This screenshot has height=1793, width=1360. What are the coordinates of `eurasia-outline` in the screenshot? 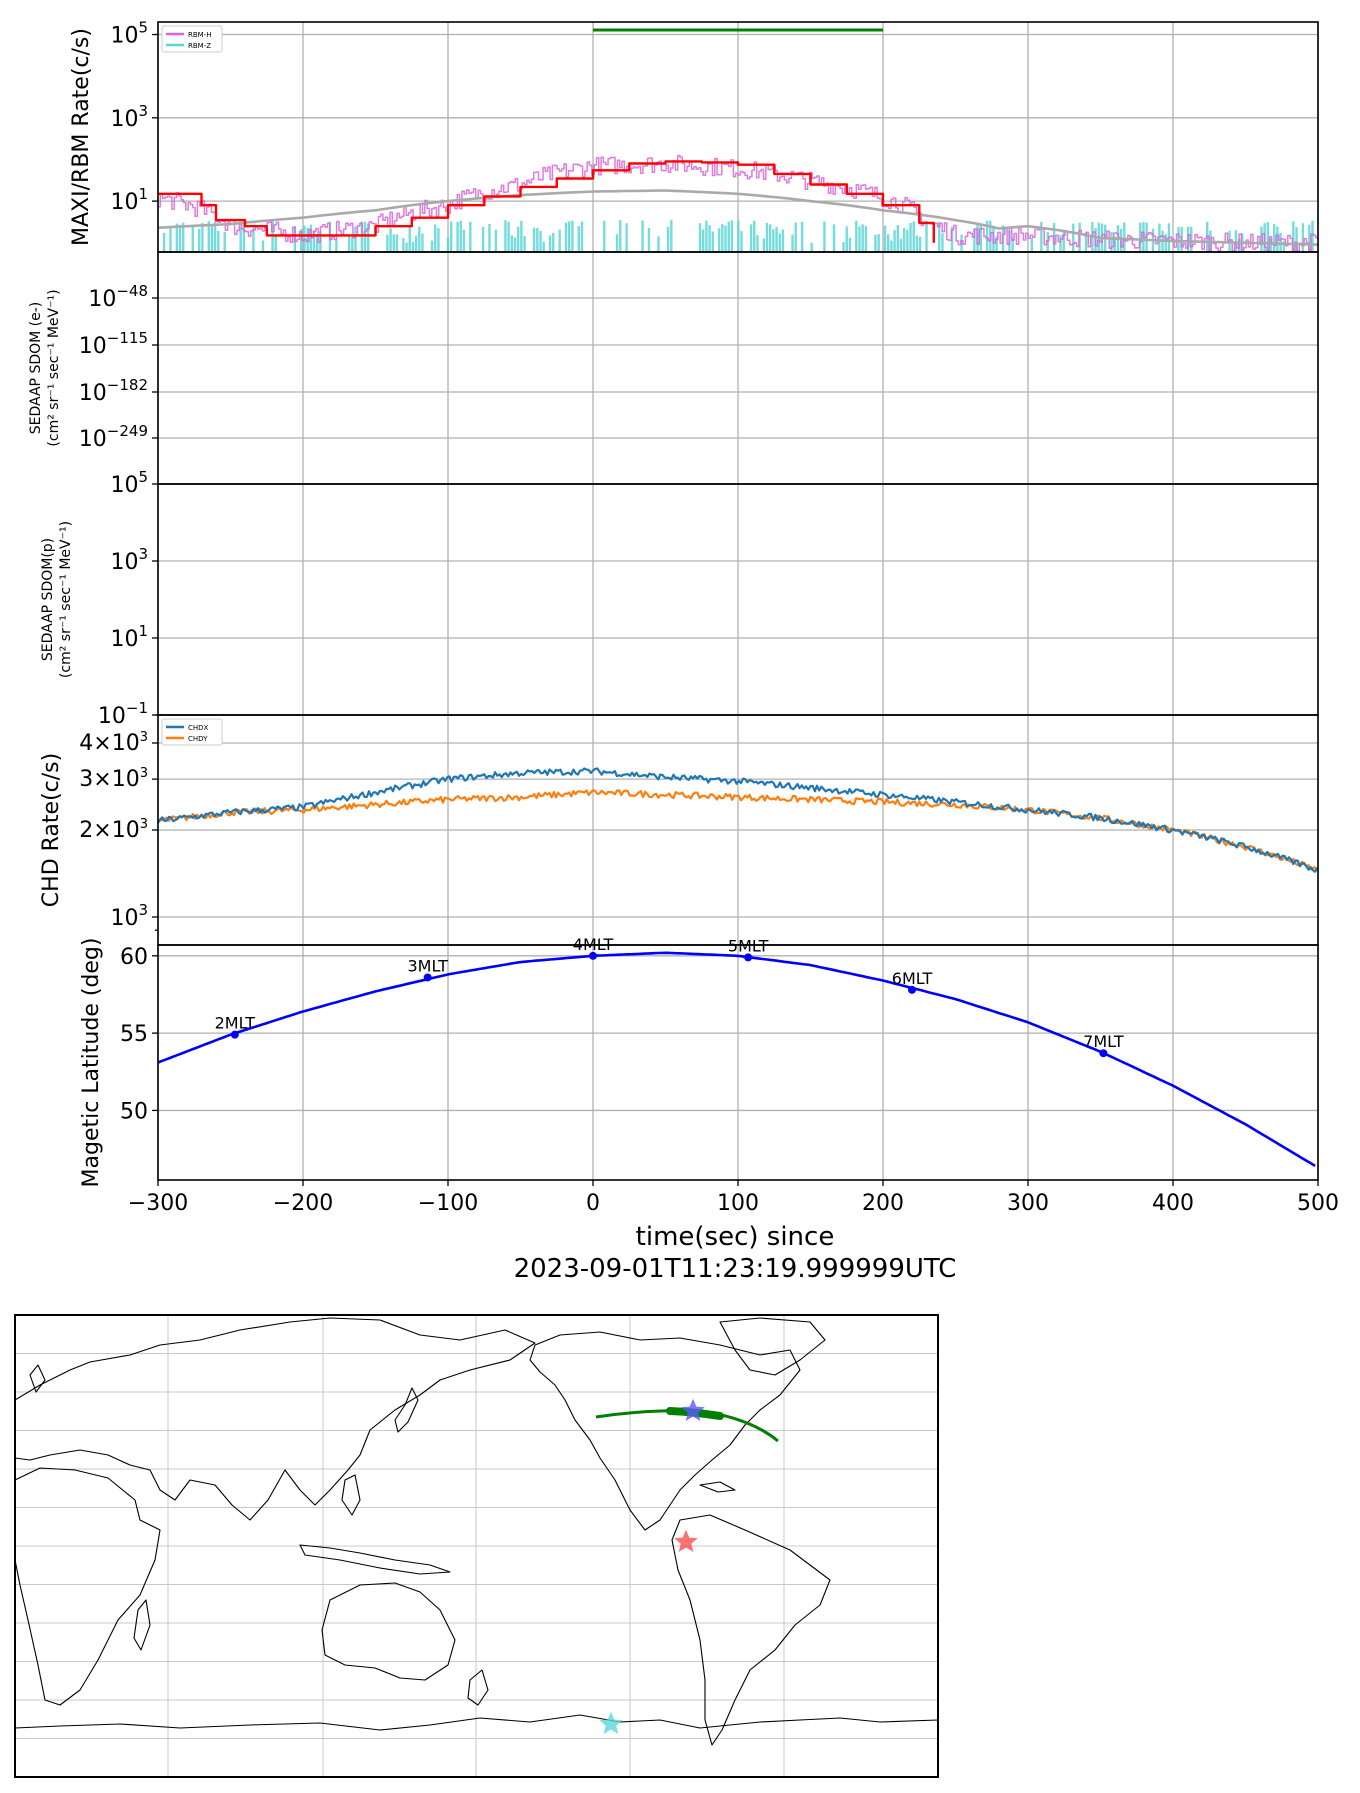 It's located at (275, 1419).